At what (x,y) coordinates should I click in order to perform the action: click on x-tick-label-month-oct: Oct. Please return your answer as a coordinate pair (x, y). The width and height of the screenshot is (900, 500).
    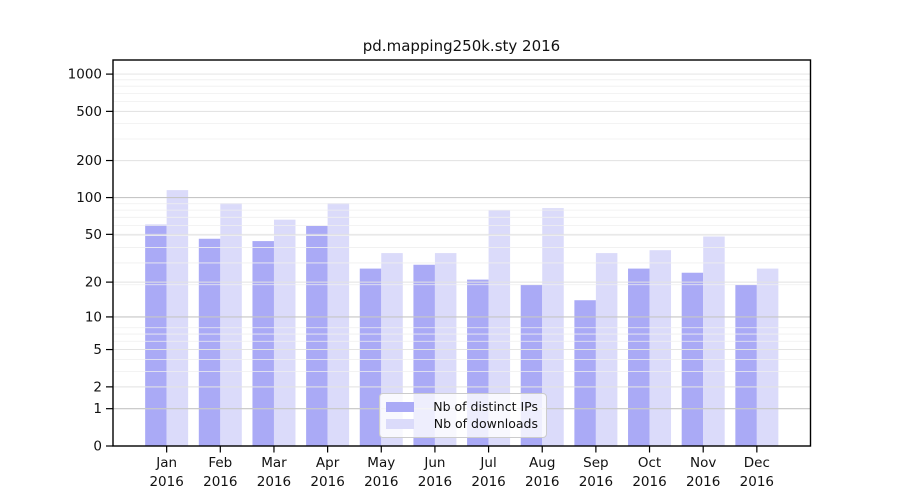
    Looking at the image, I should click on (649, 463).